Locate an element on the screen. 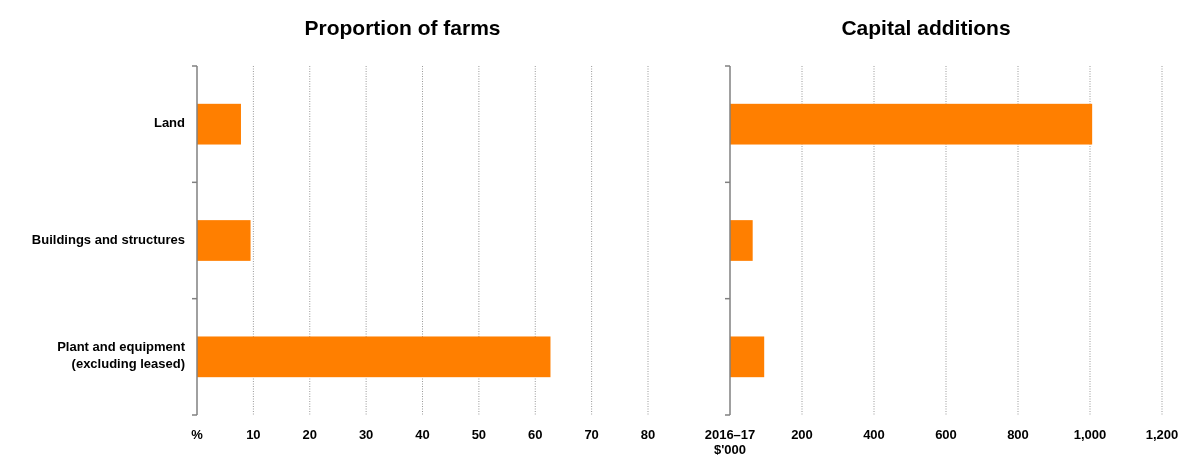 The height and width of the screenshot is (455, 1184). x-tick-label: 1,000 is located at coordinates (1090, 434).